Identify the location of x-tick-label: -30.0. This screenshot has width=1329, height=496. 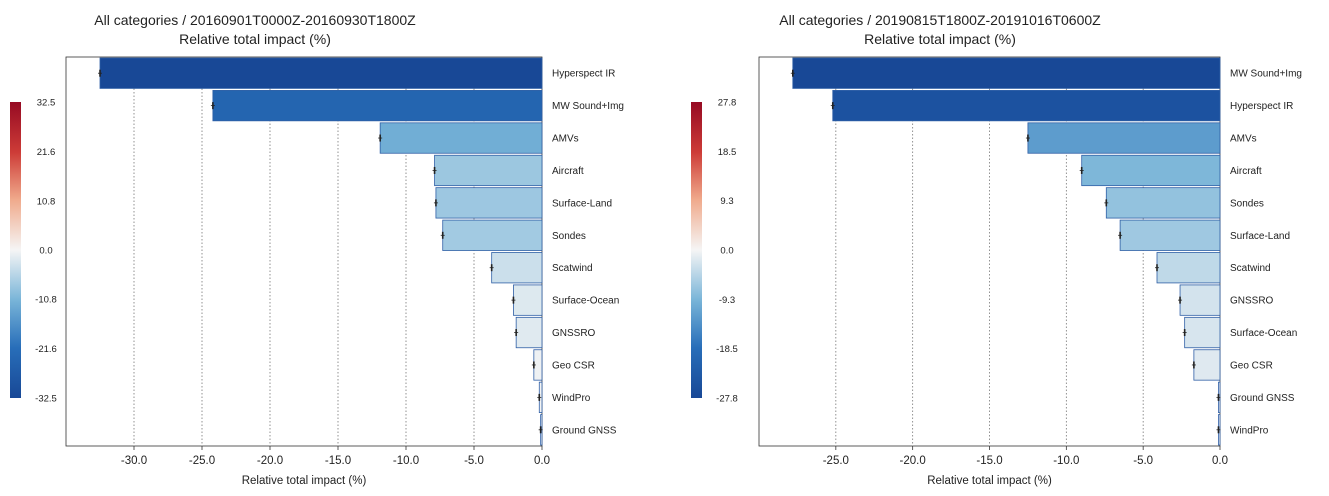
(134, 461).